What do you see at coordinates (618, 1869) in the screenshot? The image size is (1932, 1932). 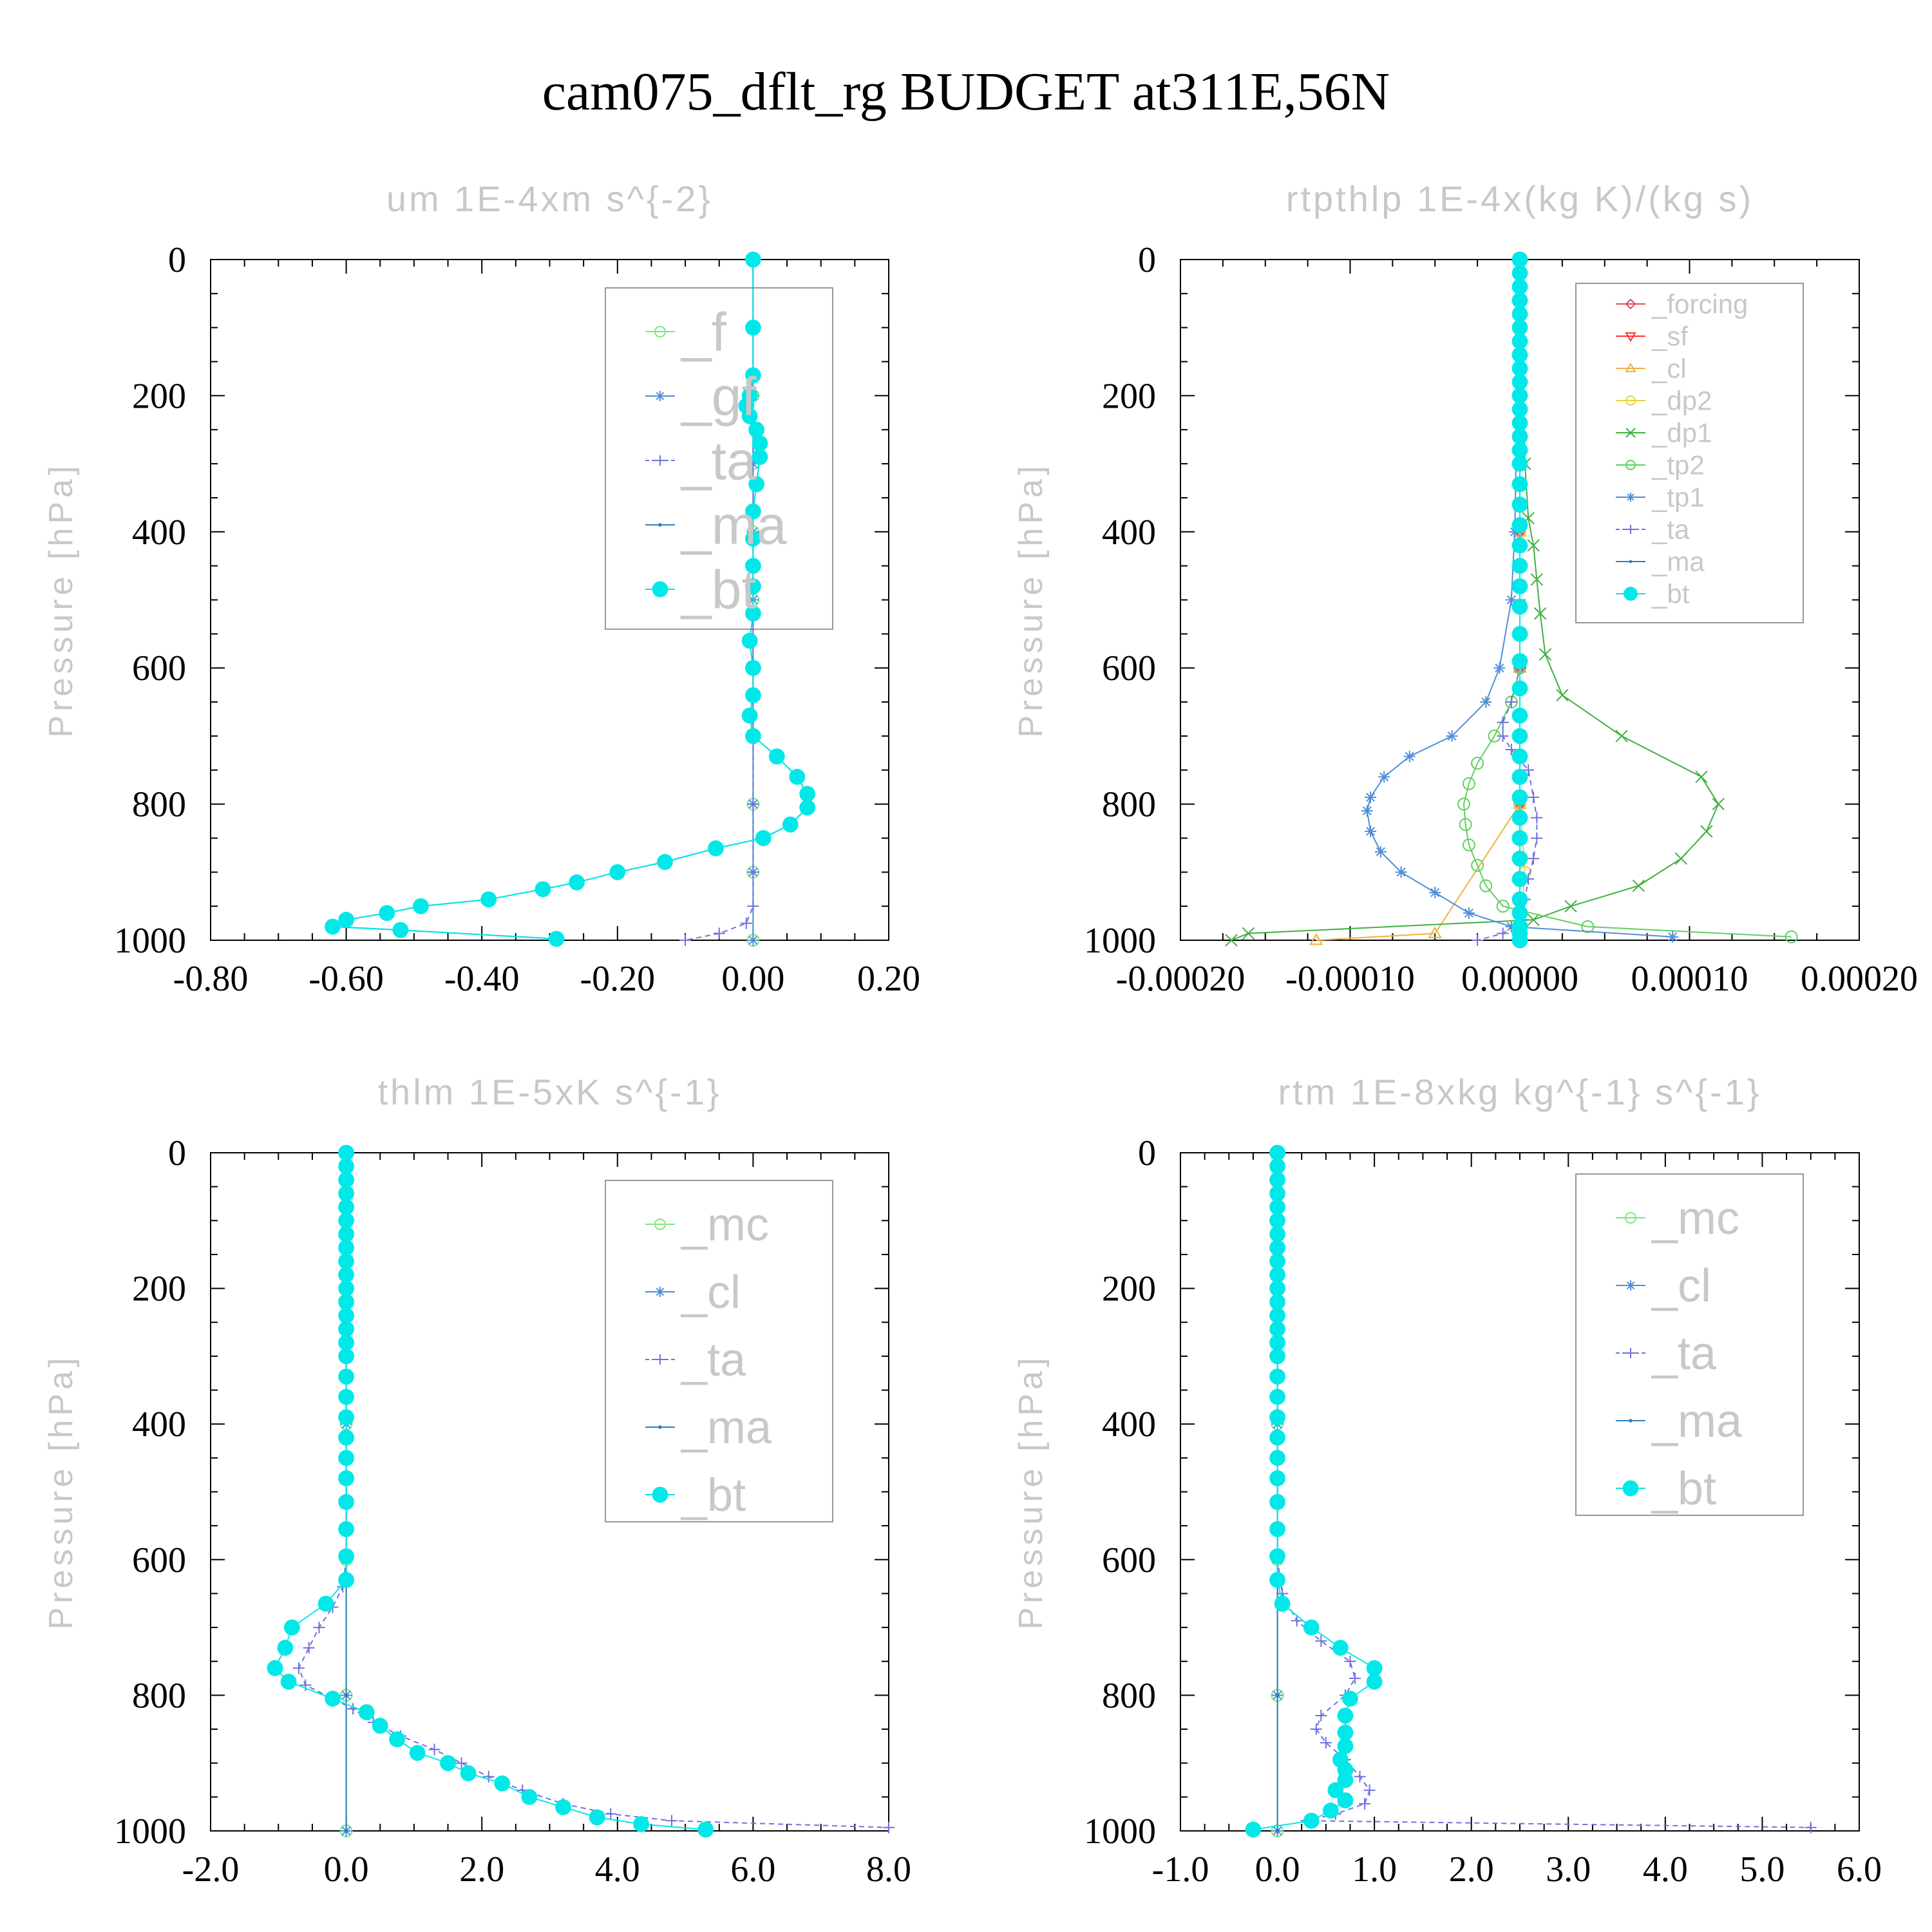 I see `x-tick-label: 4.0` at bounding box center [618, 1869].